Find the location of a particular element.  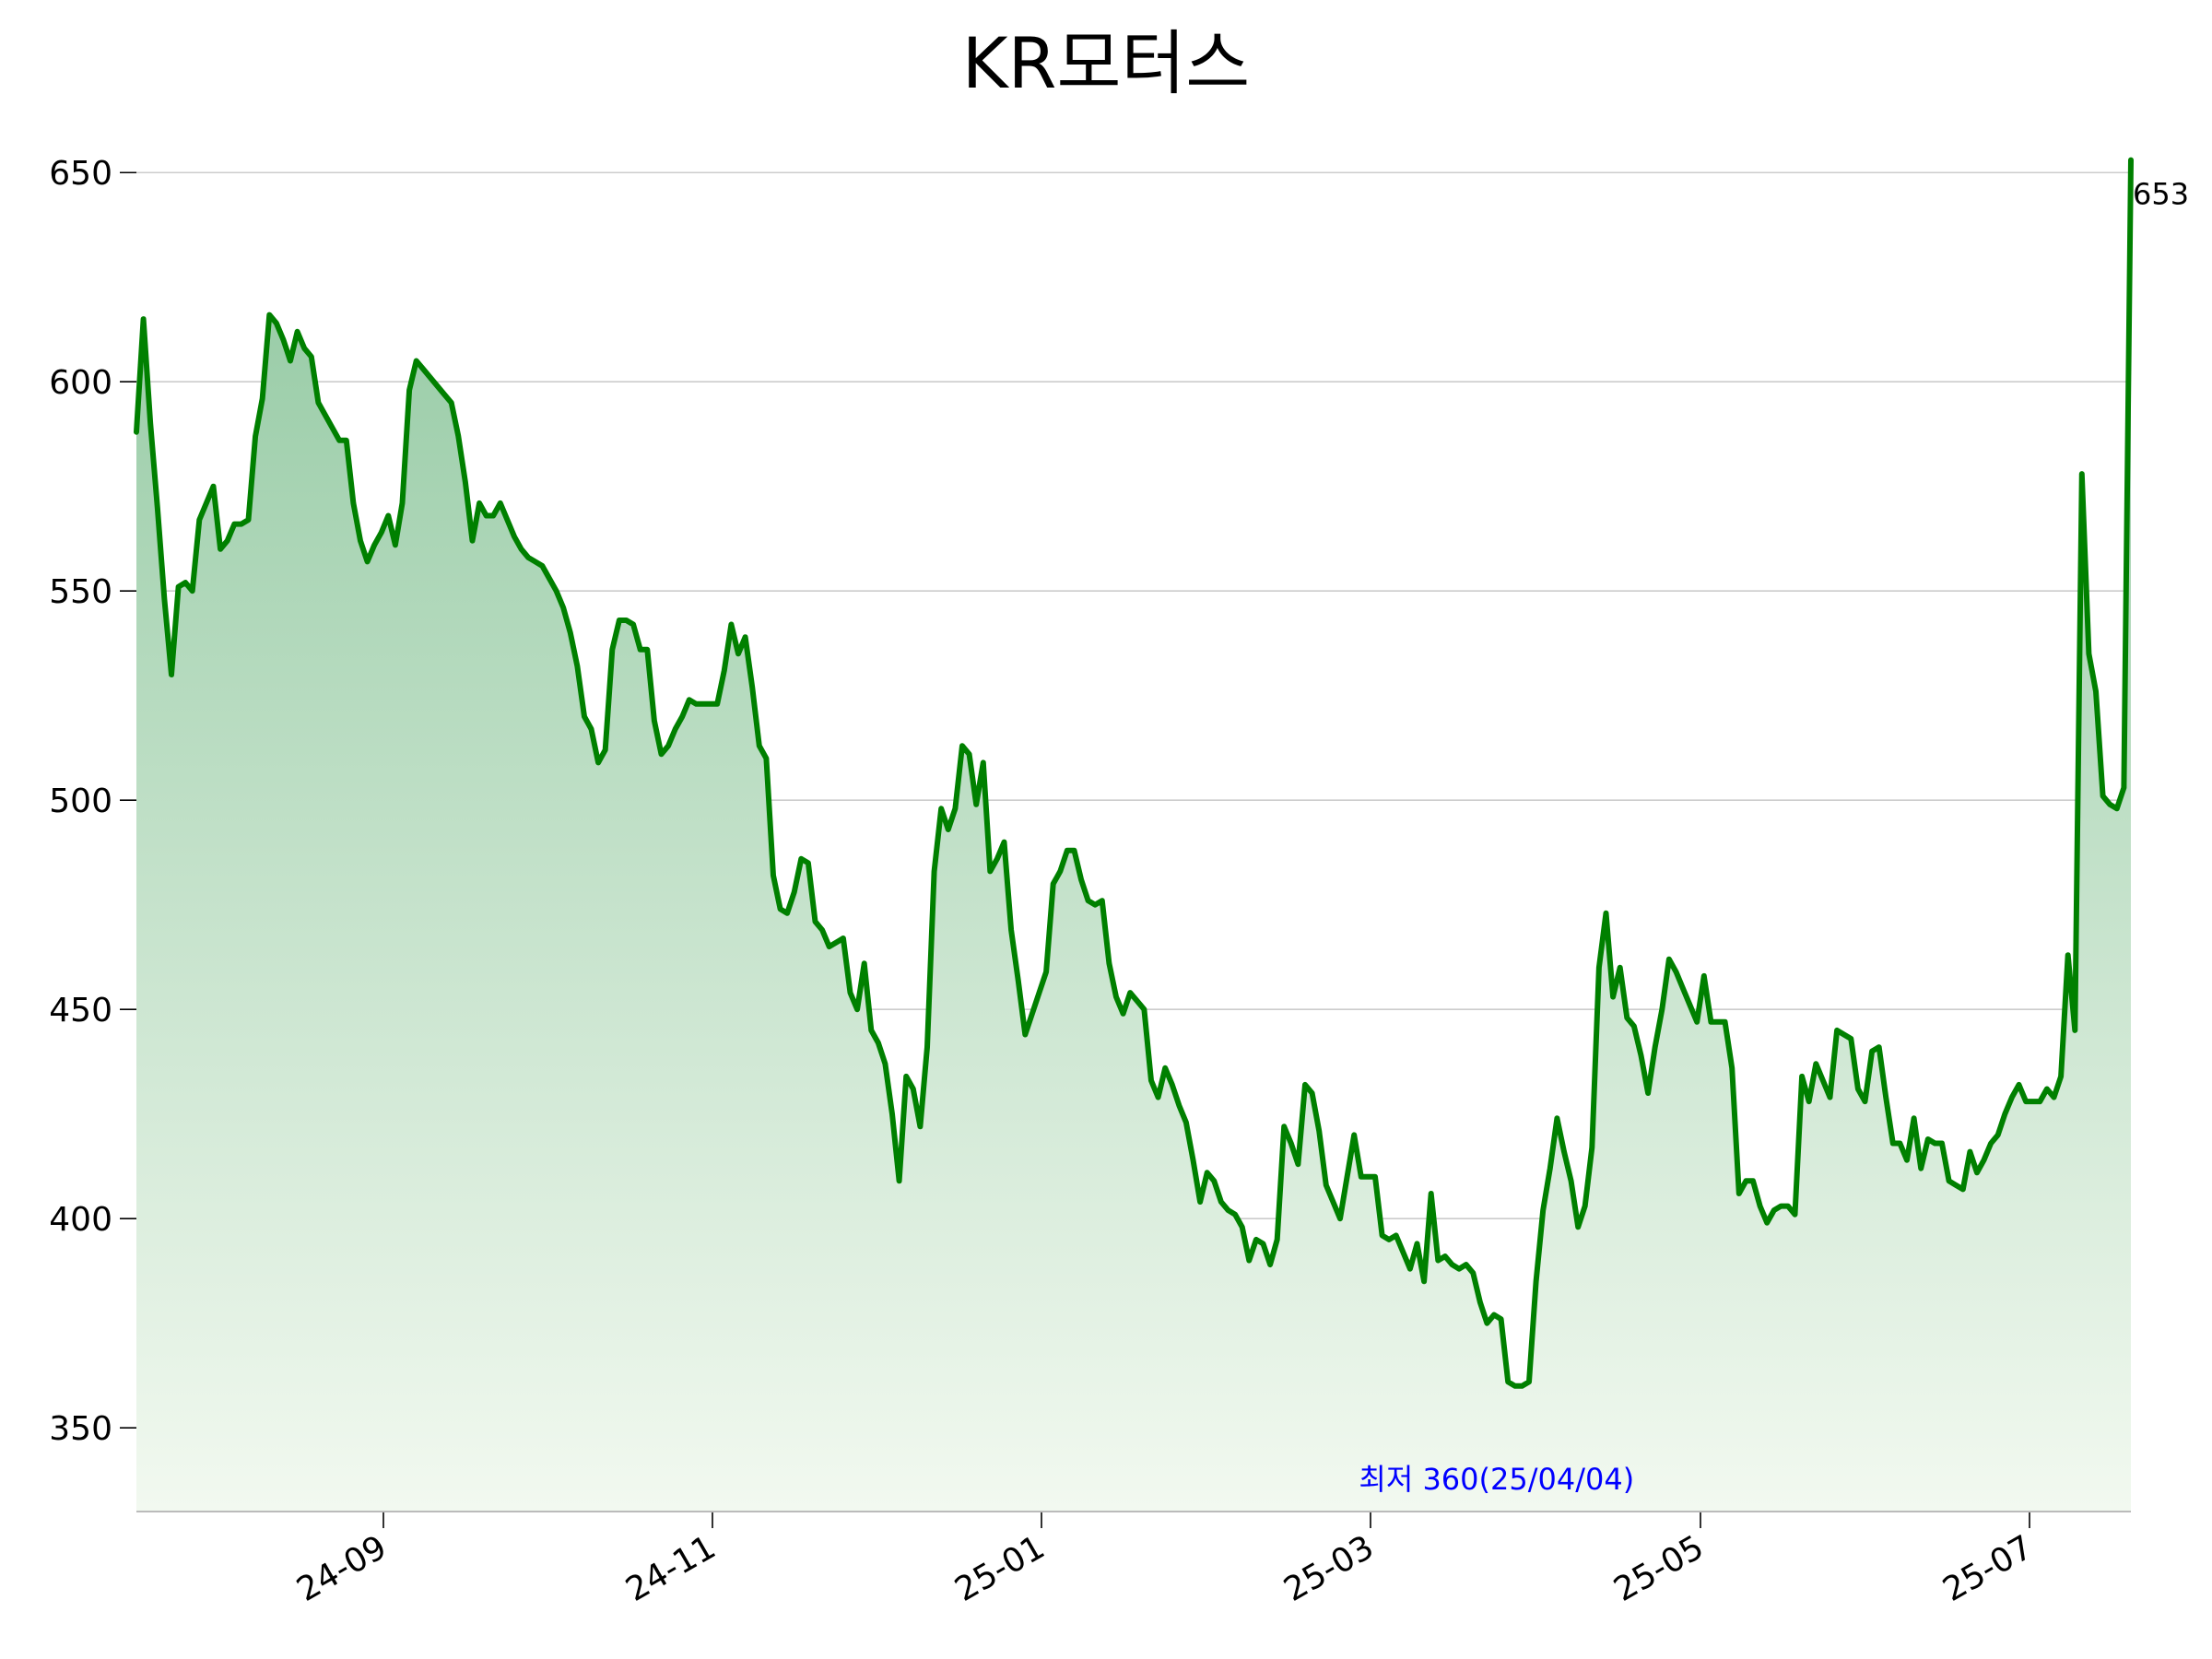

y-tick-label: 350 is located at coordinates (80, 1429).